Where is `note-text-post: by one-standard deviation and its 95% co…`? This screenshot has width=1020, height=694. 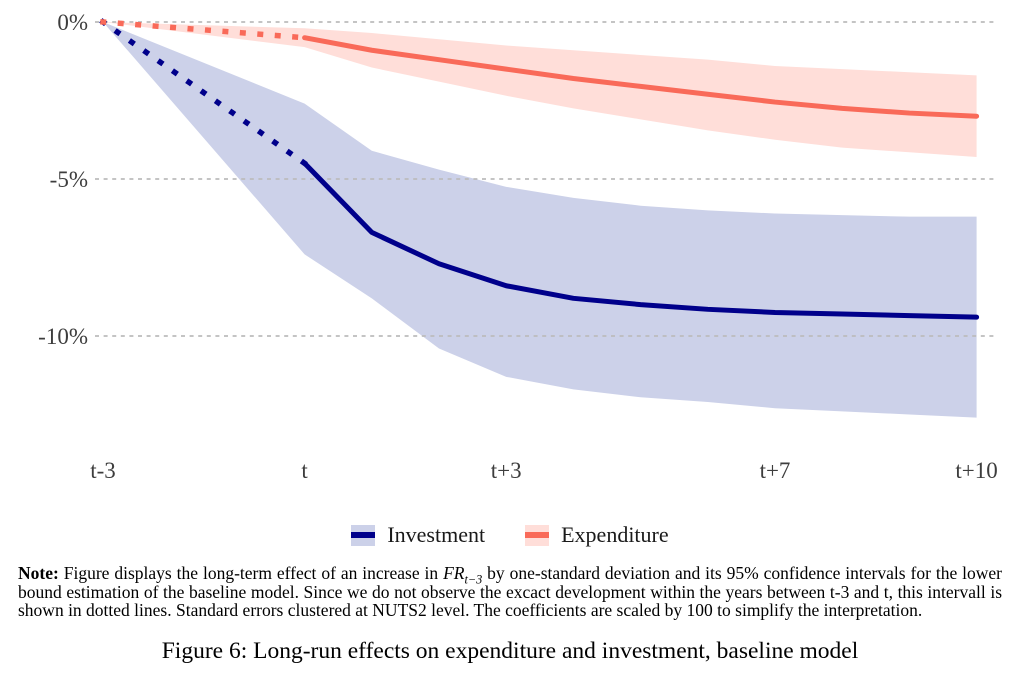 note-text-post: by one-standard deviation and its 95% co… is located at coordinates (510, 591).